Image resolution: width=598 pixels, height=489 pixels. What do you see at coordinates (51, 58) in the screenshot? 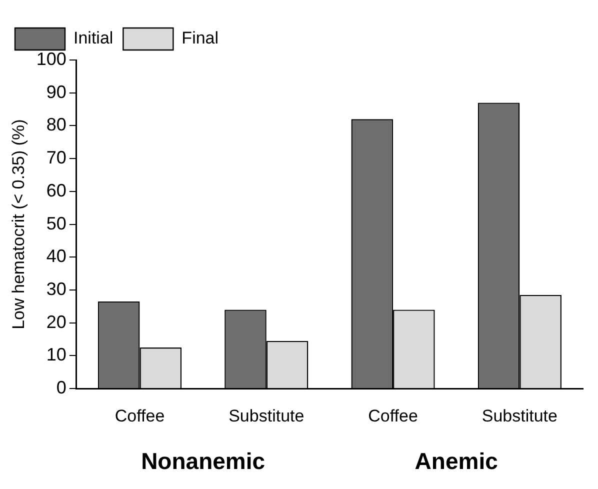
I see `y-tick-label: 100` at bounding box center [51, 58].